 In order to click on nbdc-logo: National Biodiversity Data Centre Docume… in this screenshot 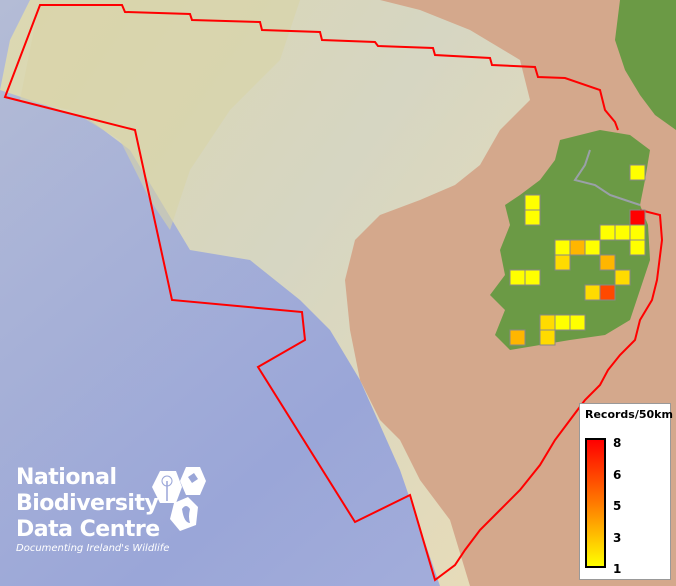, I will do `click(111, 509)`.